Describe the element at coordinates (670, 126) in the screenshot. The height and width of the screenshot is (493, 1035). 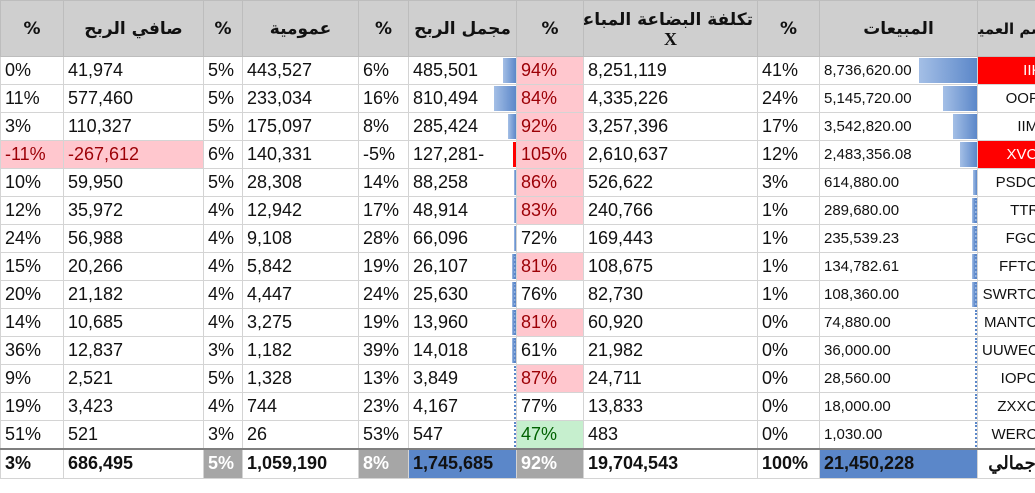
I see `cell-cogs: 3,257,396` at that location.